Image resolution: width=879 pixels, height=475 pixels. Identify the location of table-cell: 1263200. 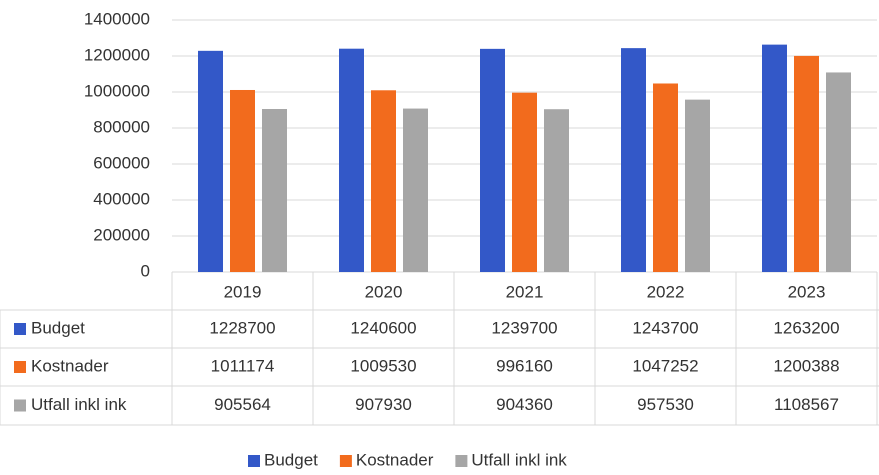
(806, 327).